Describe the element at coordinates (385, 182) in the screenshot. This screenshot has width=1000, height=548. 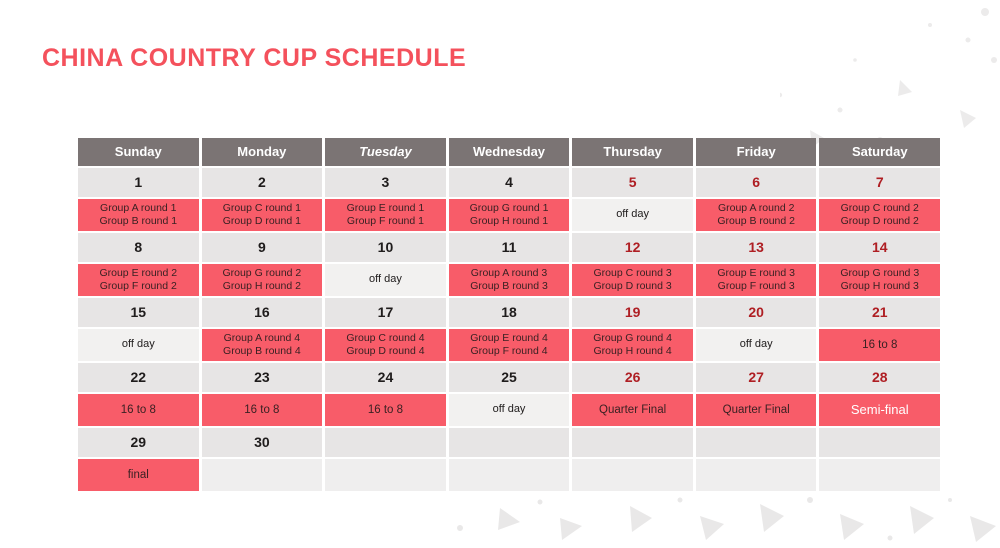
I see `date-cell-3: 3` at that location.